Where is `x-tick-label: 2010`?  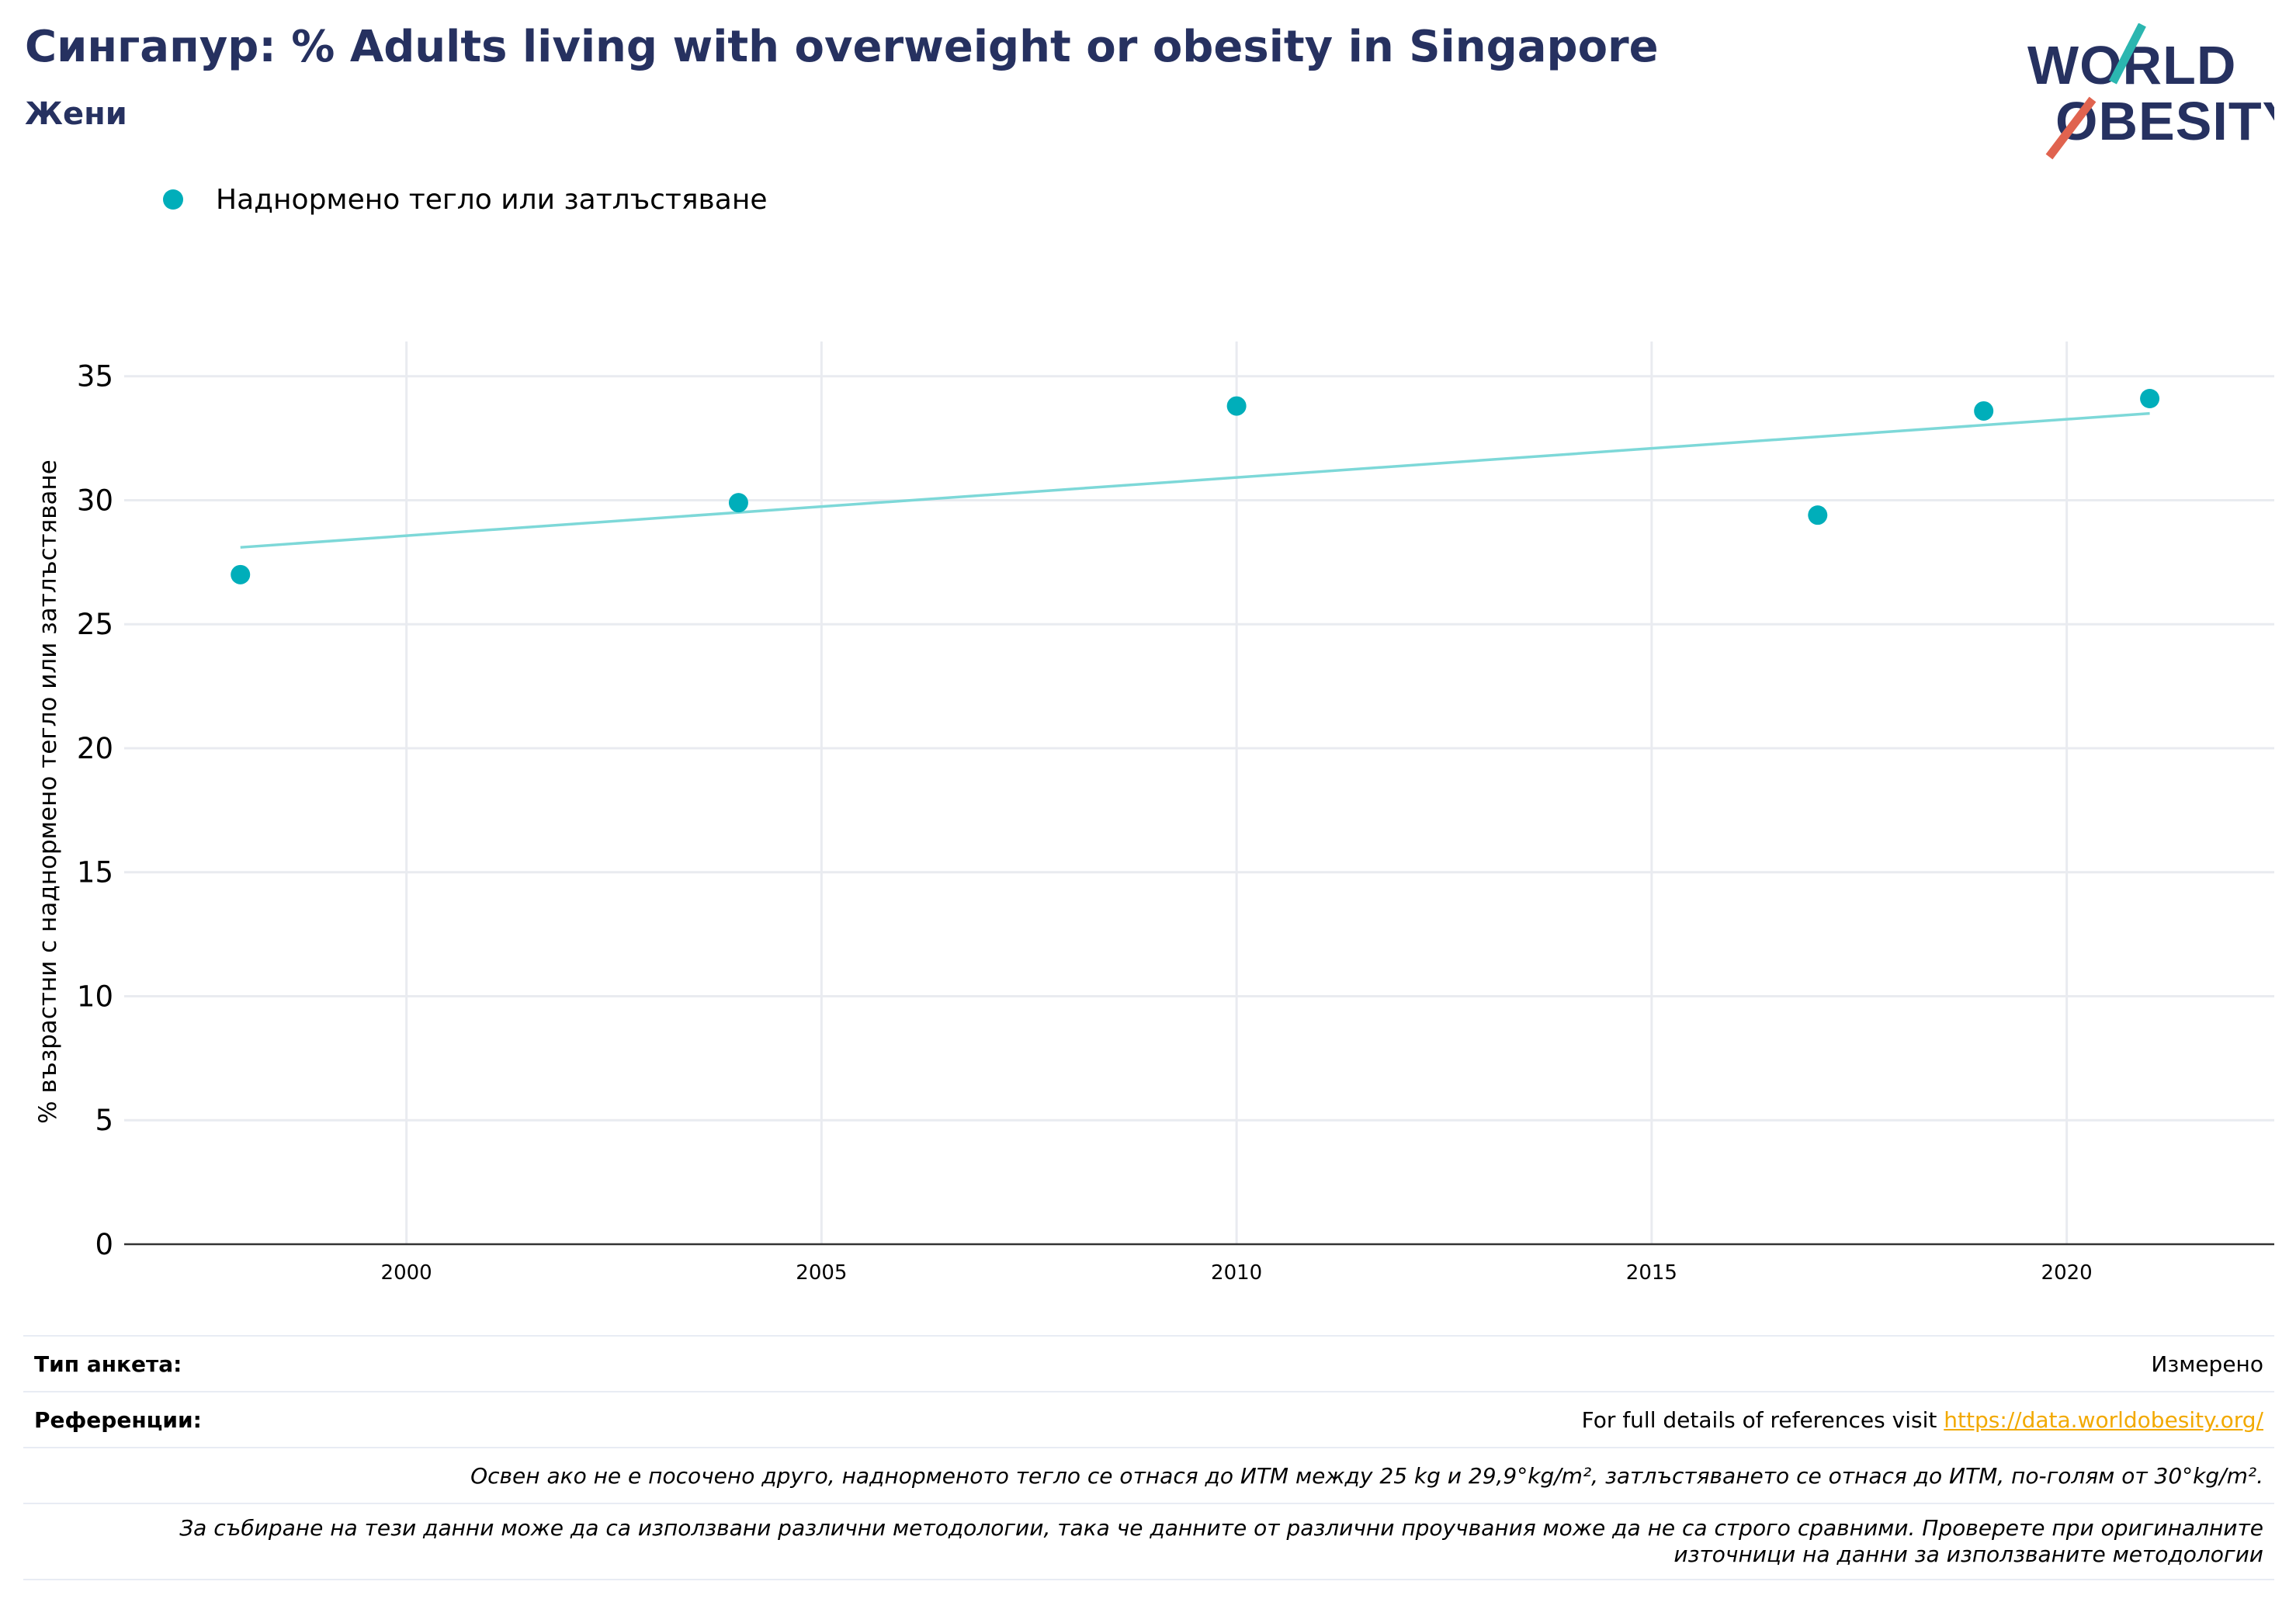
x-tick-label: 2010 is located at coordinates (1236, 1273).